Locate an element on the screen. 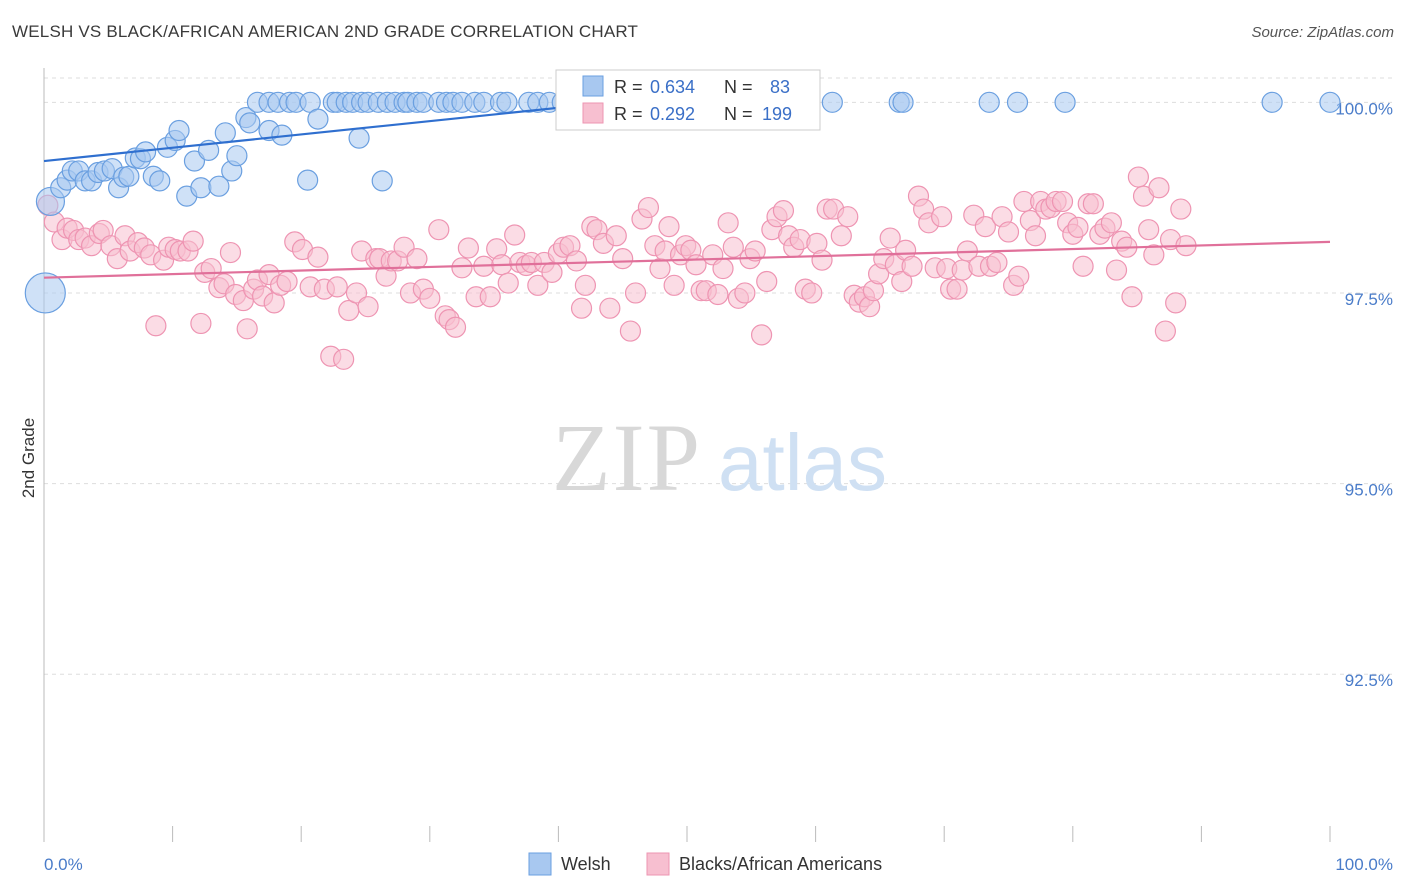  series-legend: Welsh Blacks/African Americans is located at coordinates (705, 864).